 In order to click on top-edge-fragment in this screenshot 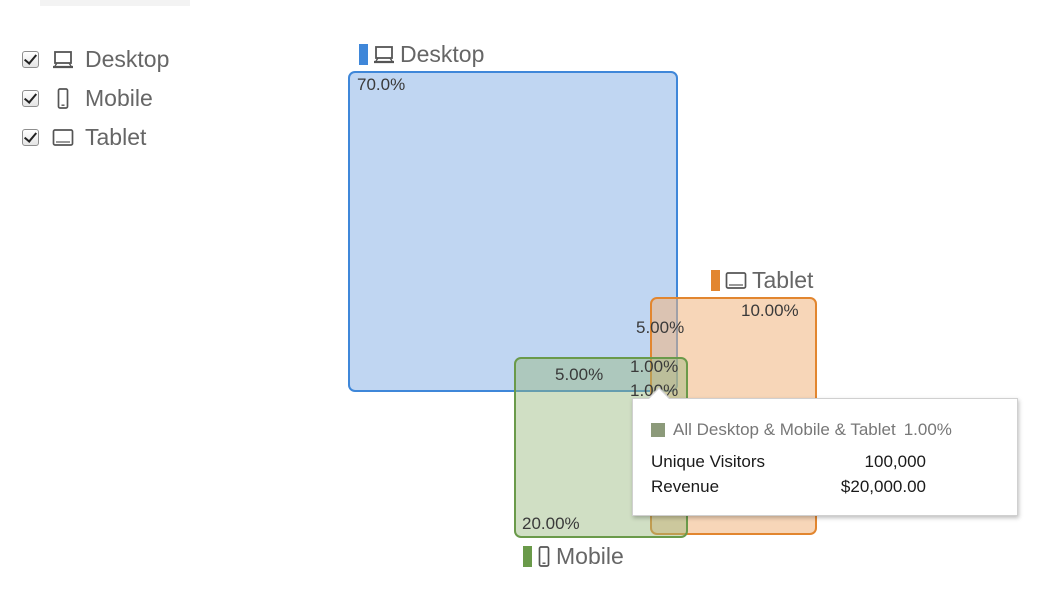, I will do `click(115, 3)`.